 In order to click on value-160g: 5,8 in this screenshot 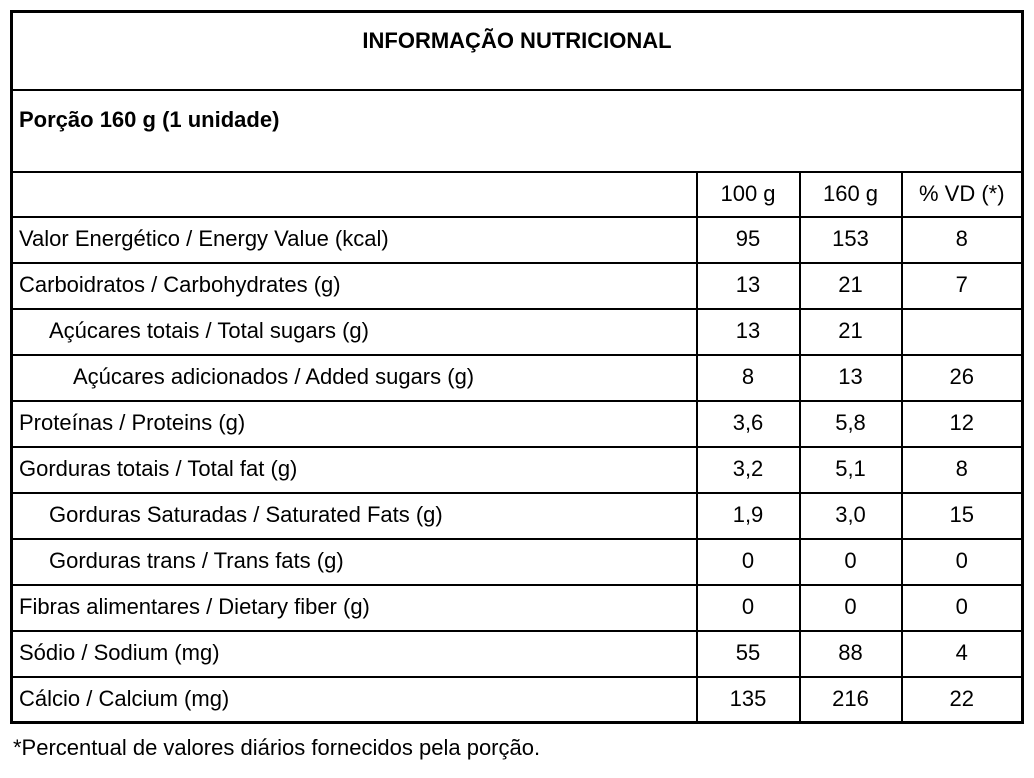, I will do `click(850, 423)`.